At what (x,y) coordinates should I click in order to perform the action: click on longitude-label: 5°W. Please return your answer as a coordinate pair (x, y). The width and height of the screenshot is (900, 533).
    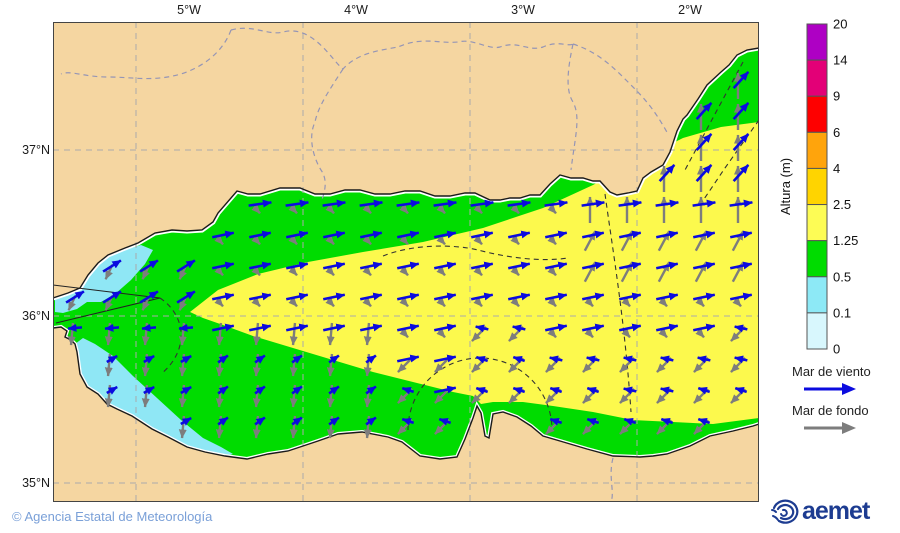
    Looking at the image, I should click on (189, 10).